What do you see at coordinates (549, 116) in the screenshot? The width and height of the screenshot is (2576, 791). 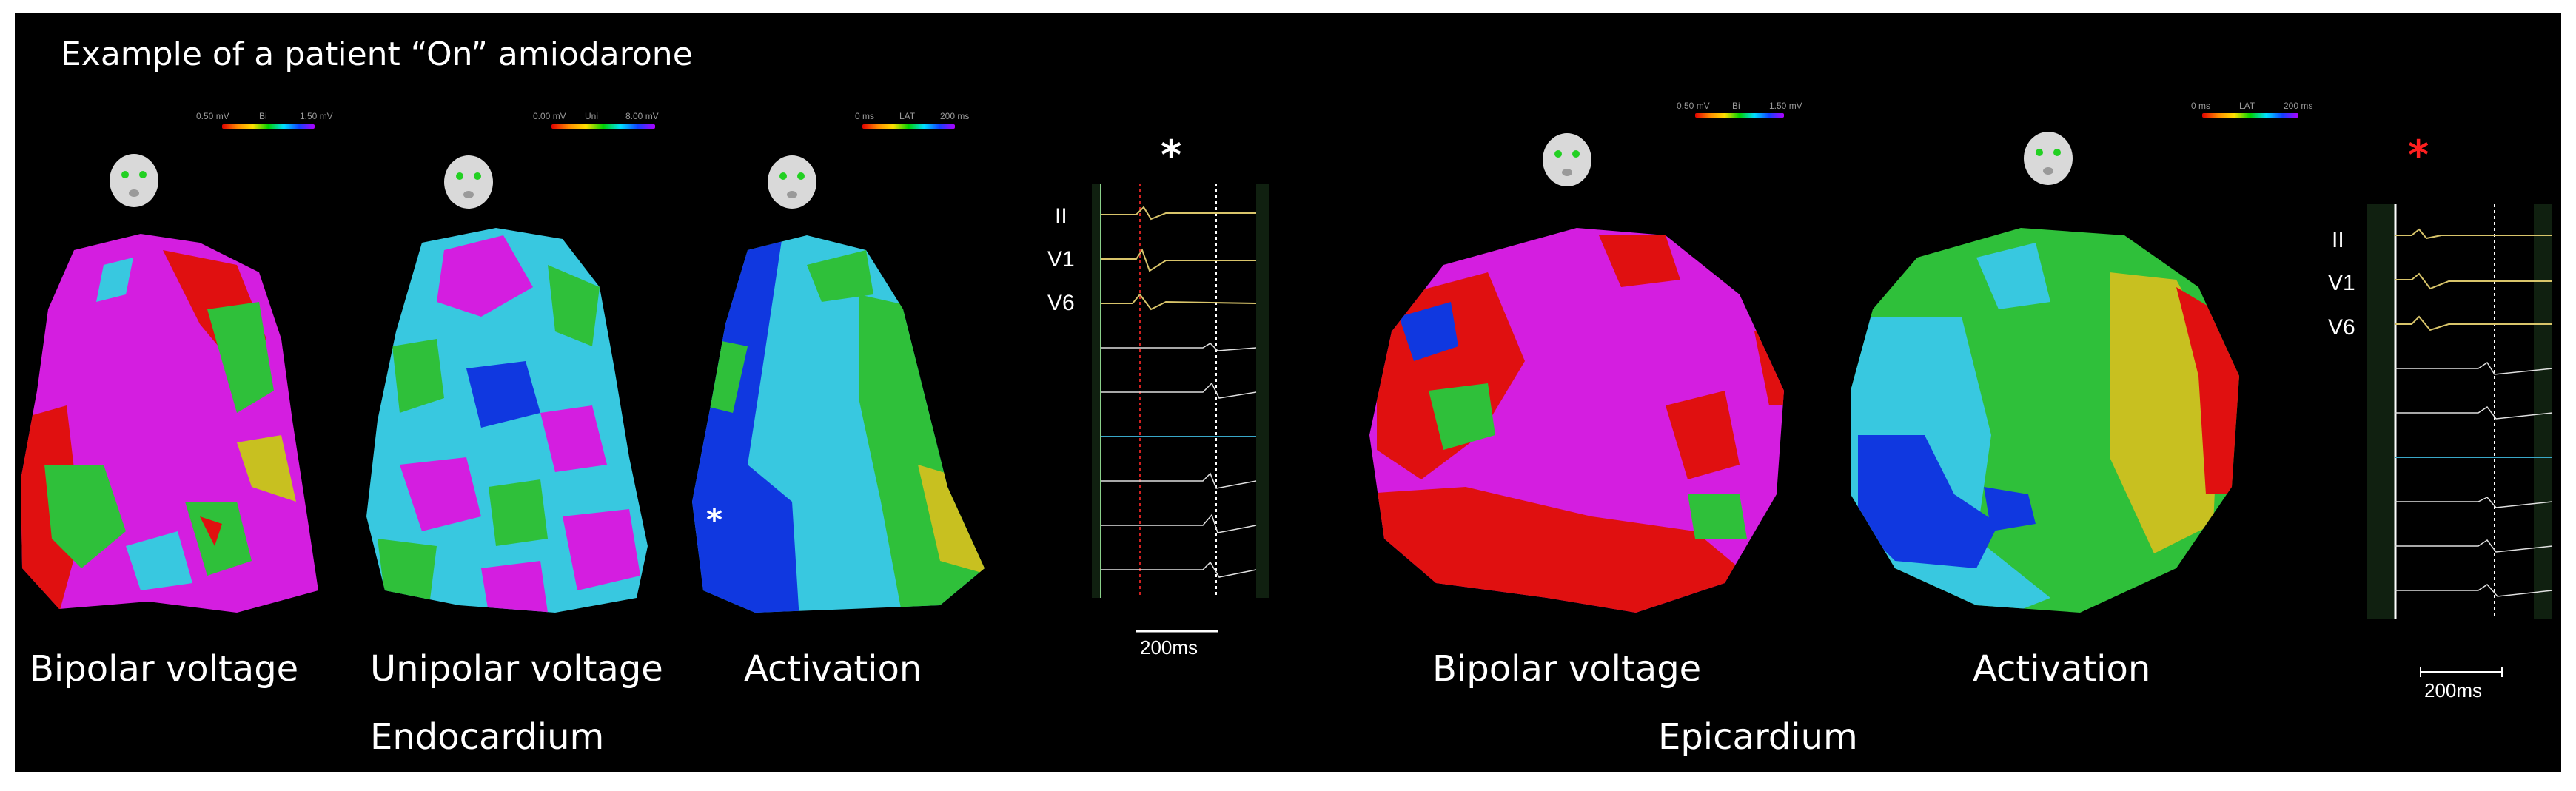 I see `legend-unipolar-endo-min: 0.00 mV` at bounding box center [549, 116].